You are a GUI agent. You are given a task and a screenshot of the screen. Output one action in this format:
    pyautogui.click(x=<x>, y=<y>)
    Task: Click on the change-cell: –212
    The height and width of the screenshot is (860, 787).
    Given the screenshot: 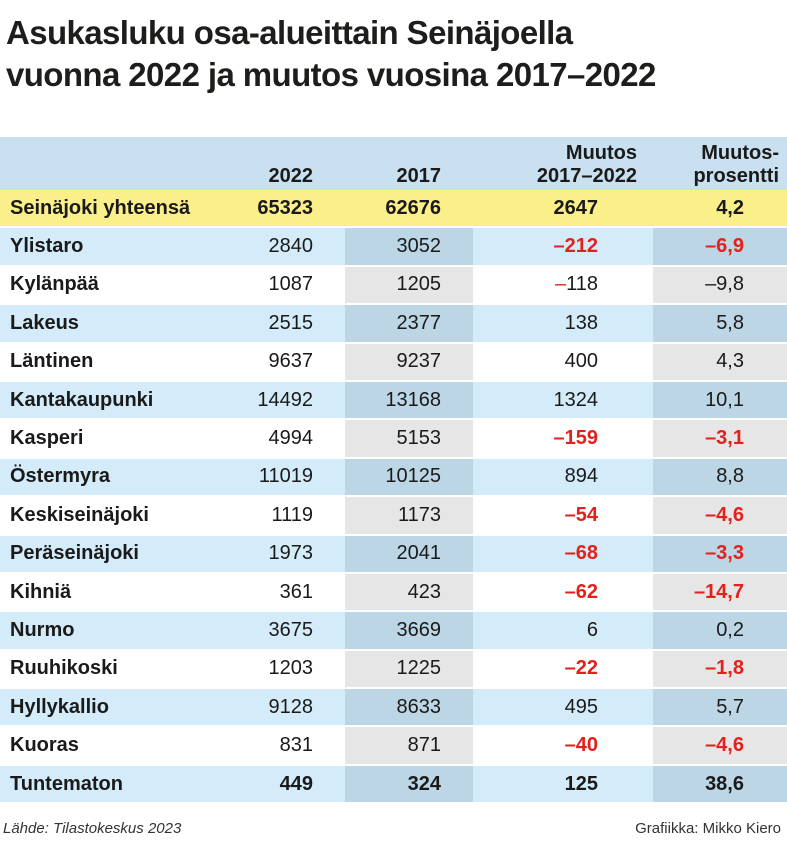 What is the action you would take?
    pyautogui.click(x=563, y=247)
    